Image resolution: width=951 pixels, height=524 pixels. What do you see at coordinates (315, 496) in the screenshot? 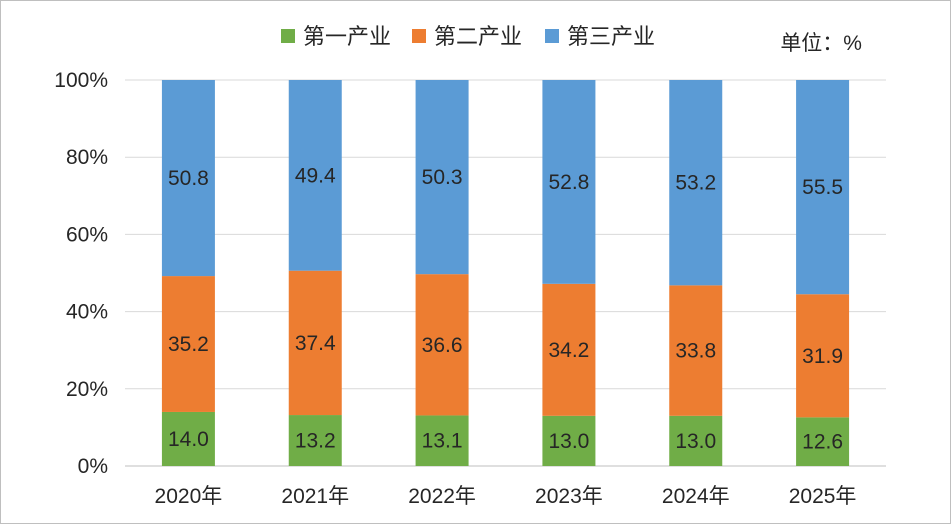
I see `x-tick-label: 2021年` at bounding box center [315, 496].